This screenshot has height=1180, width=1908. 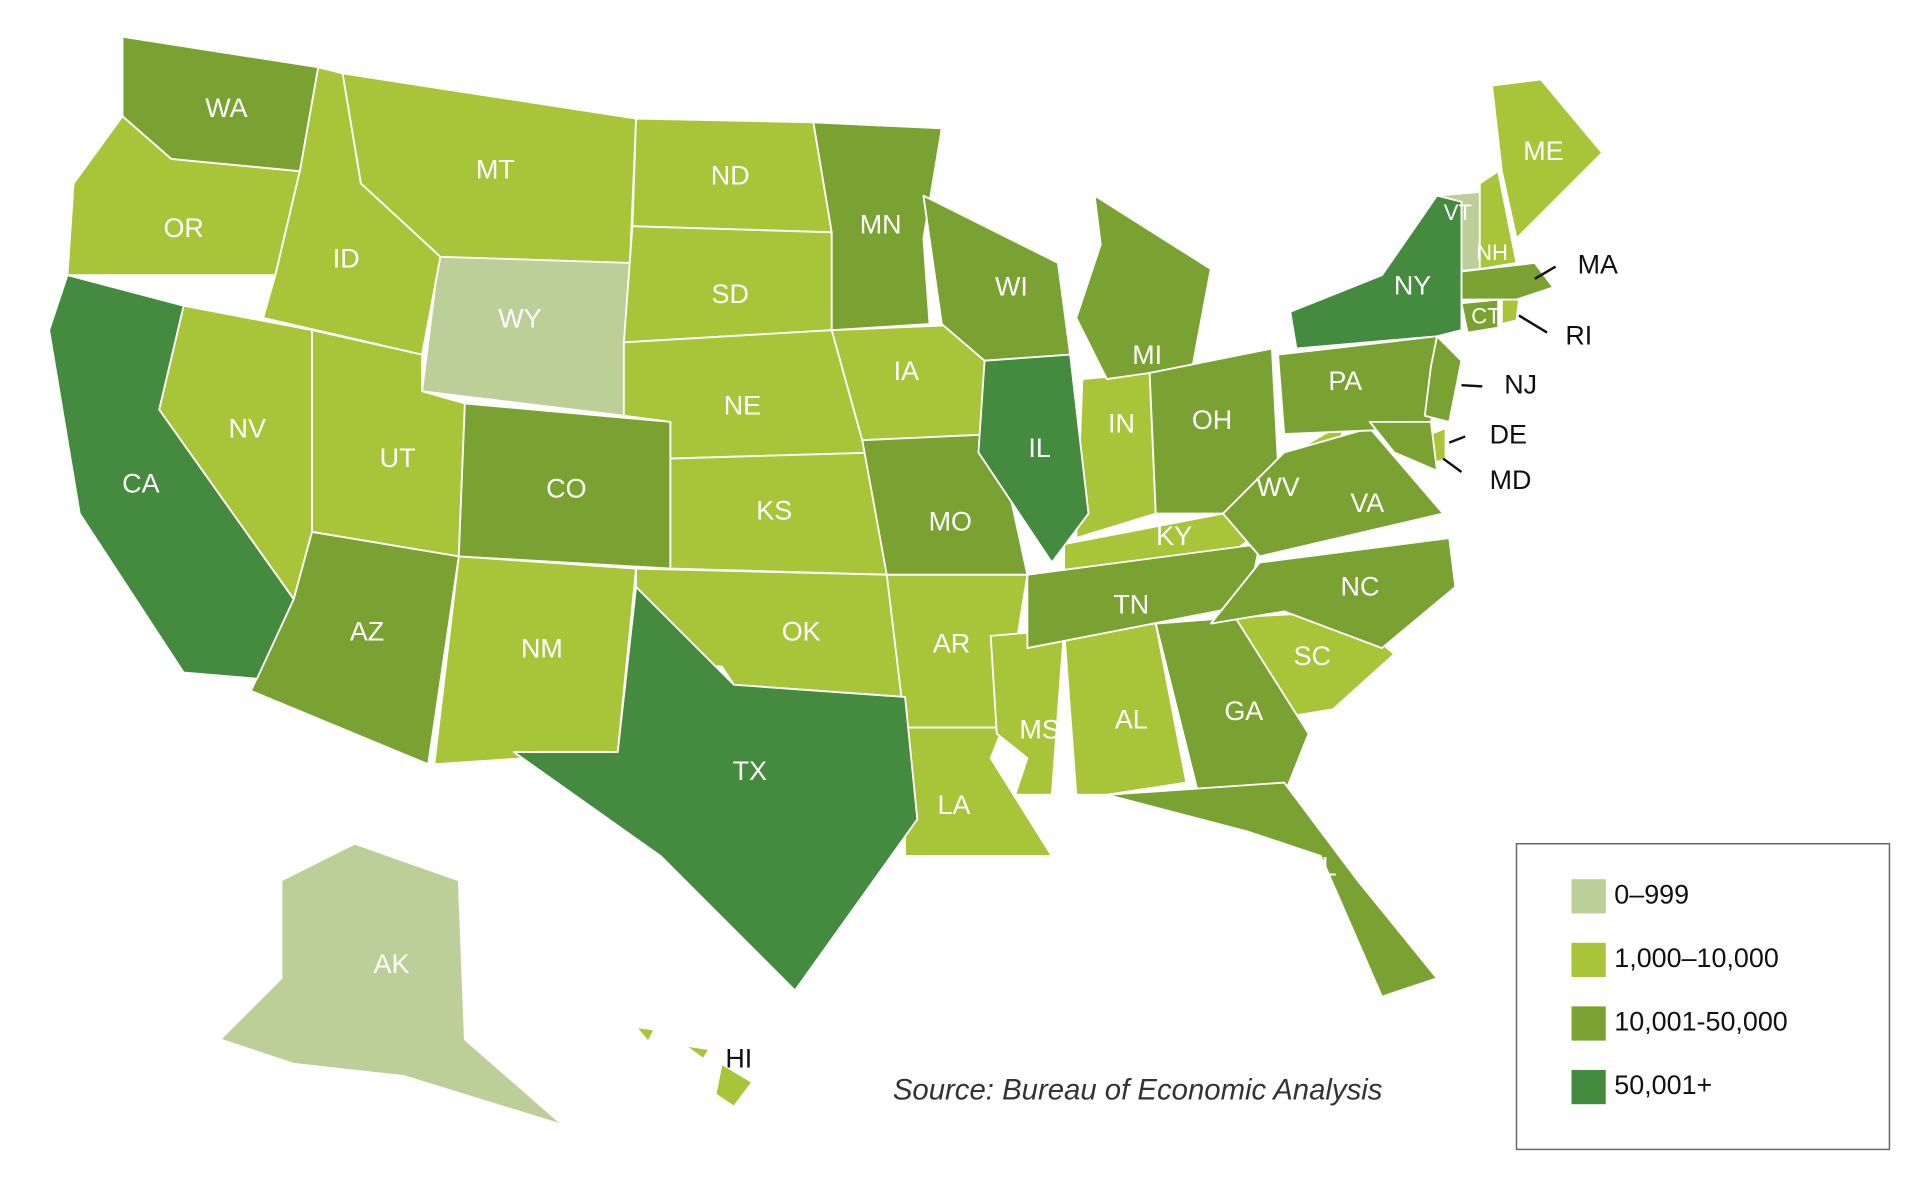 What do you see at coordinates (1131, 720) in the screenshot?
I see `state-label: AL` at bounding box center [1131, 720].